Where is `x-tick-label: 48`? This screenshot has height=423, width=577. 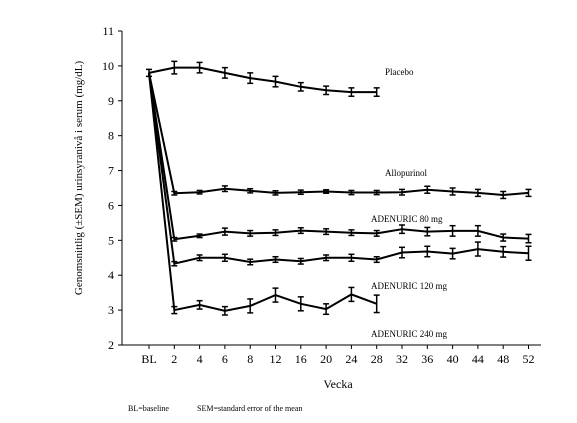 x-tick-label: 48 is located at coordinates (503, 359).